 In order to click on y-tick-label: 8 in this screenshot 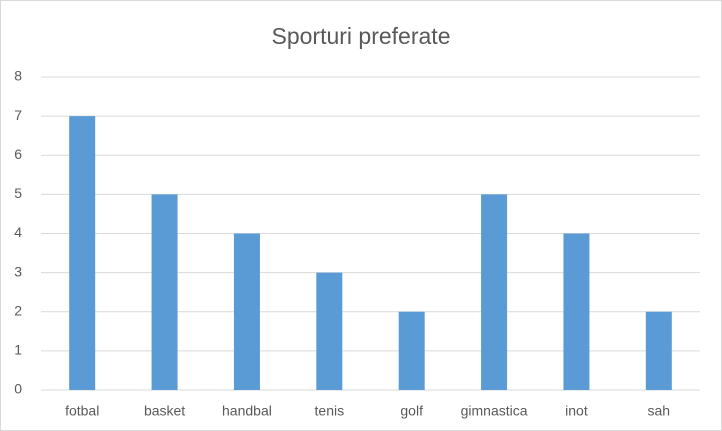, I will do `click(18, 76)`.